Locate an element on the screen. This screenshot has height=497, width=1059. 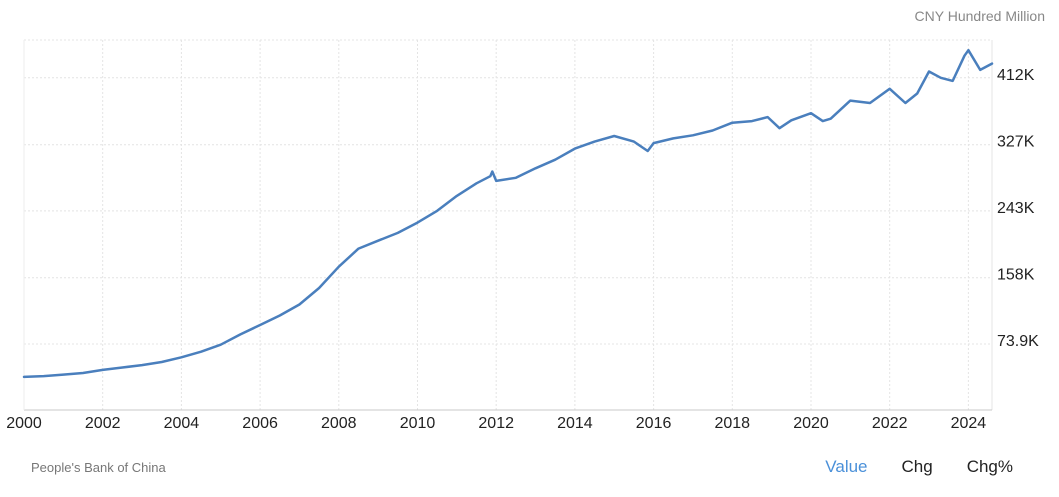
y-tick-labels: 73.9K 158K 243K 327K 412K is located at coordinates (1018, 208).